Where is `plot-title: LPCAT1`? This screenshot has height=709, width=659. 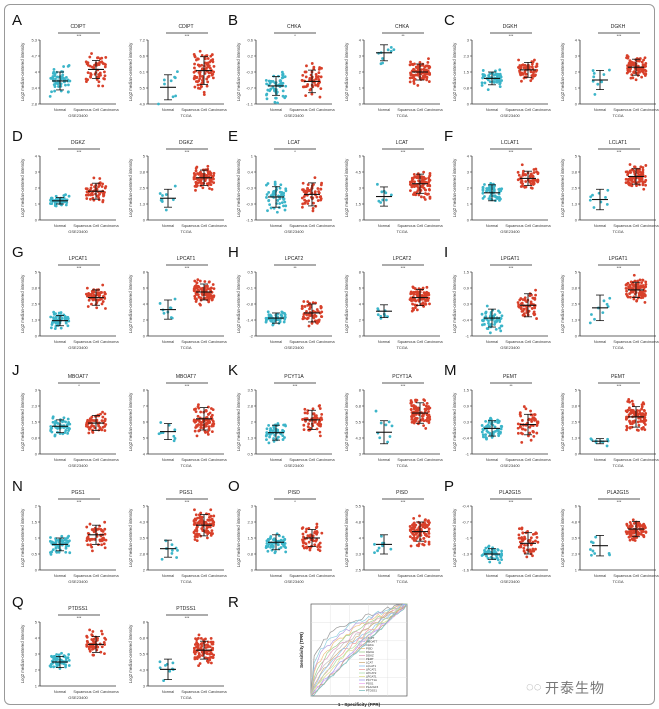
plot-title: LPCAT1 is located at coordinates (186, 259).